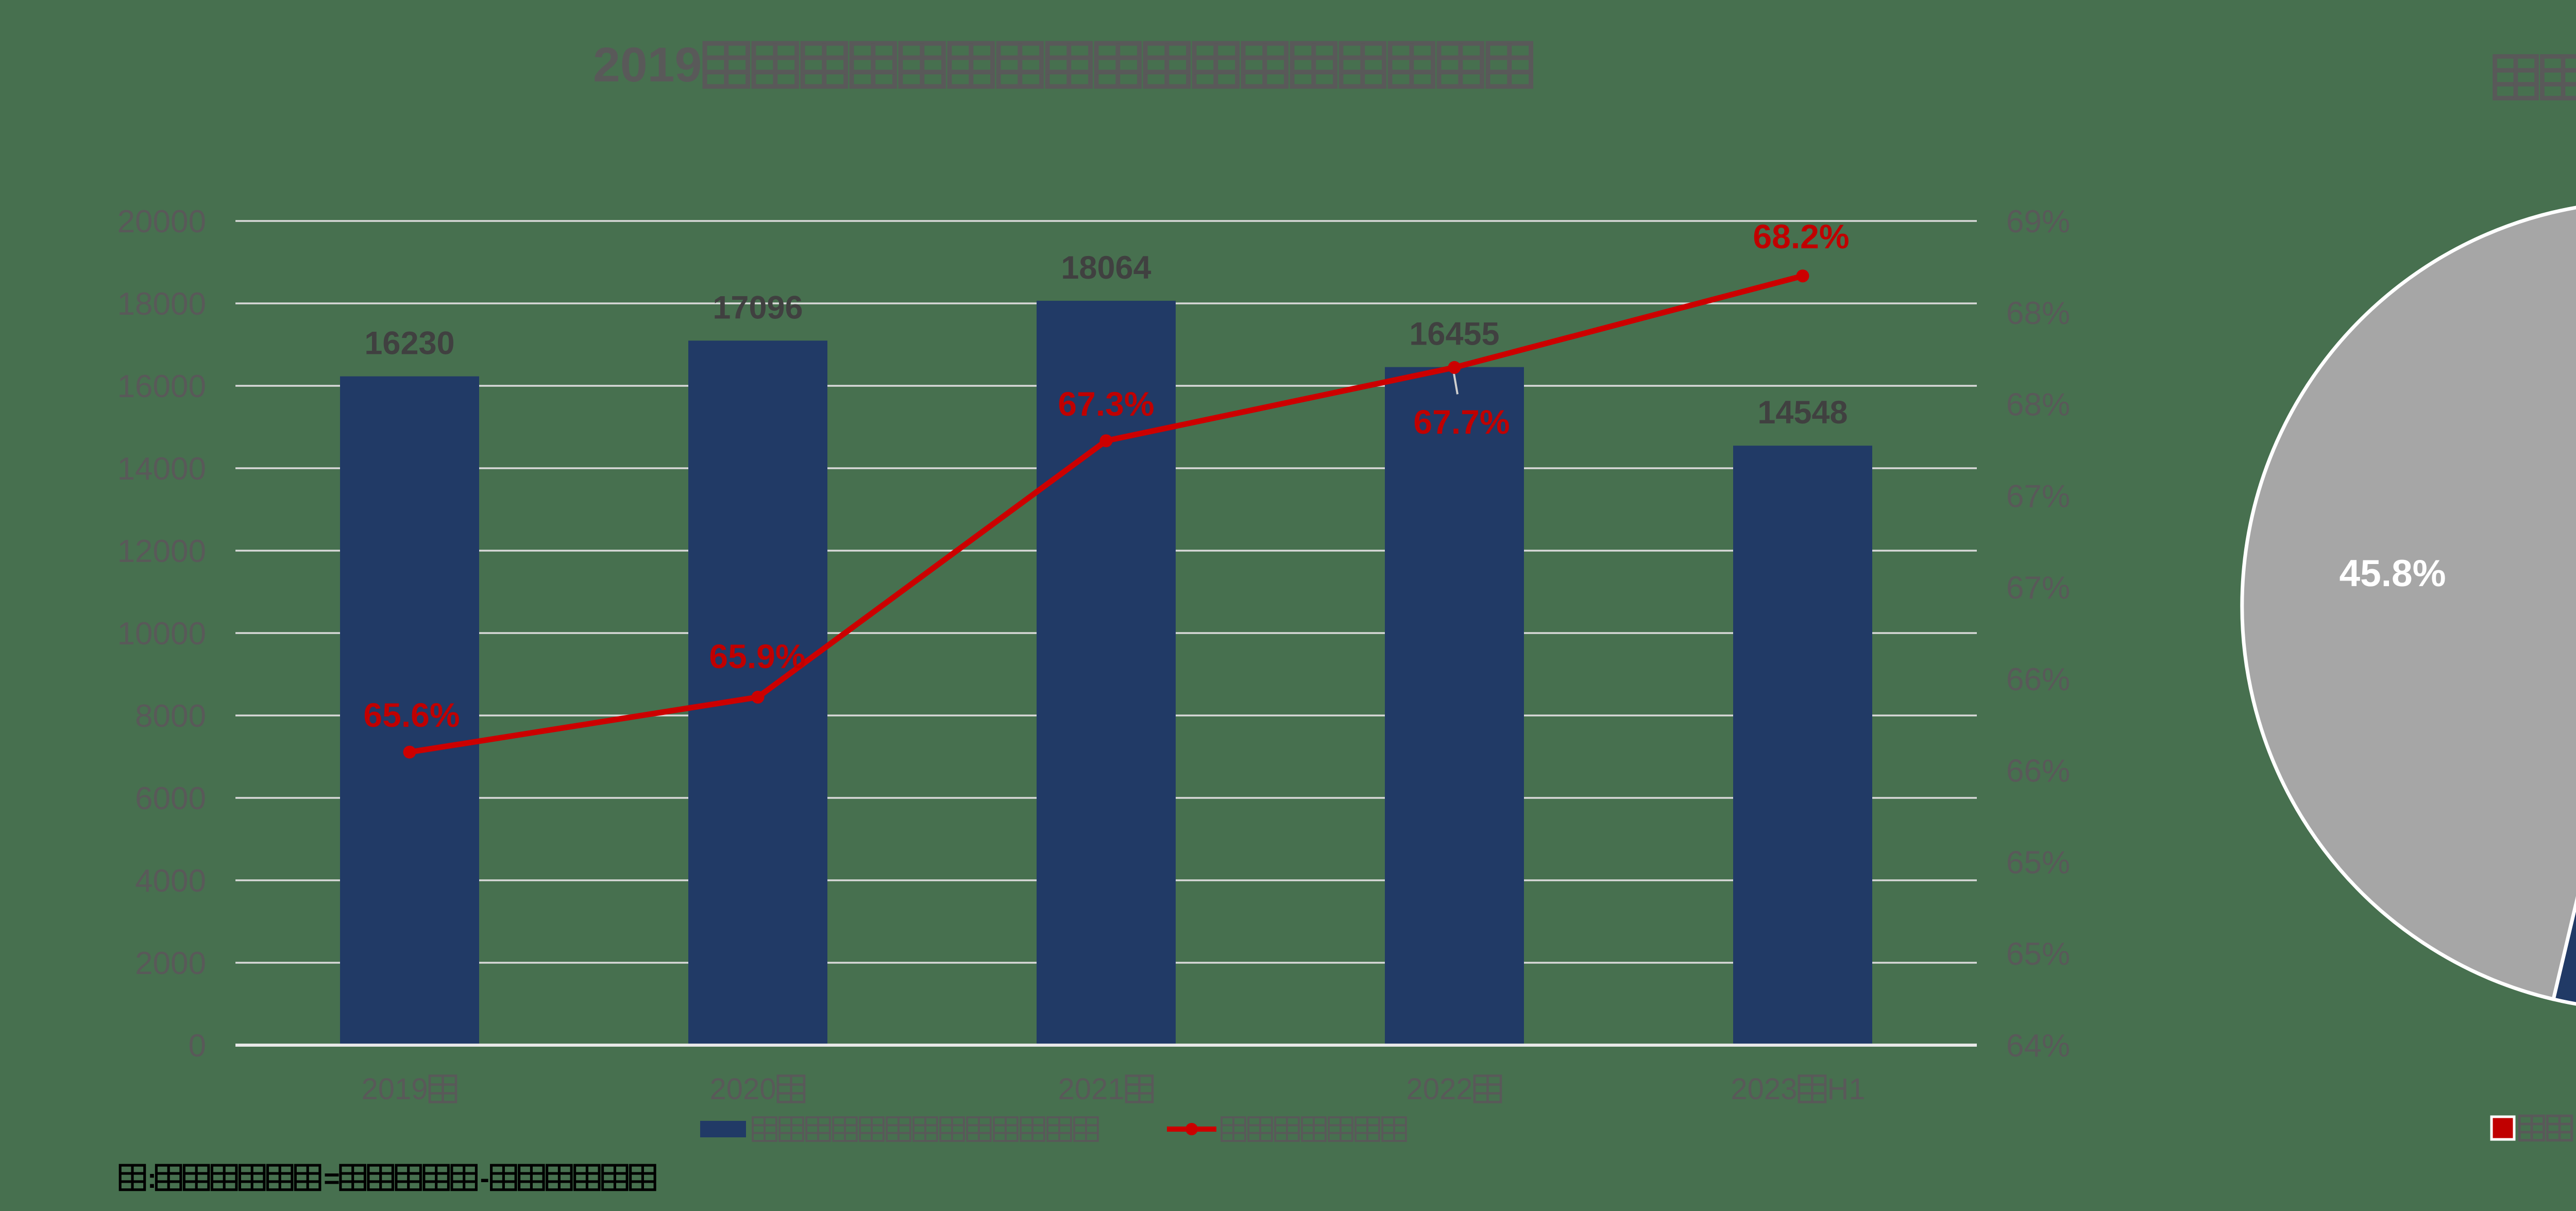  Describe the element at coordinates (1802, 413) in the screenshot. I see `svg-text: 14548` at that location.